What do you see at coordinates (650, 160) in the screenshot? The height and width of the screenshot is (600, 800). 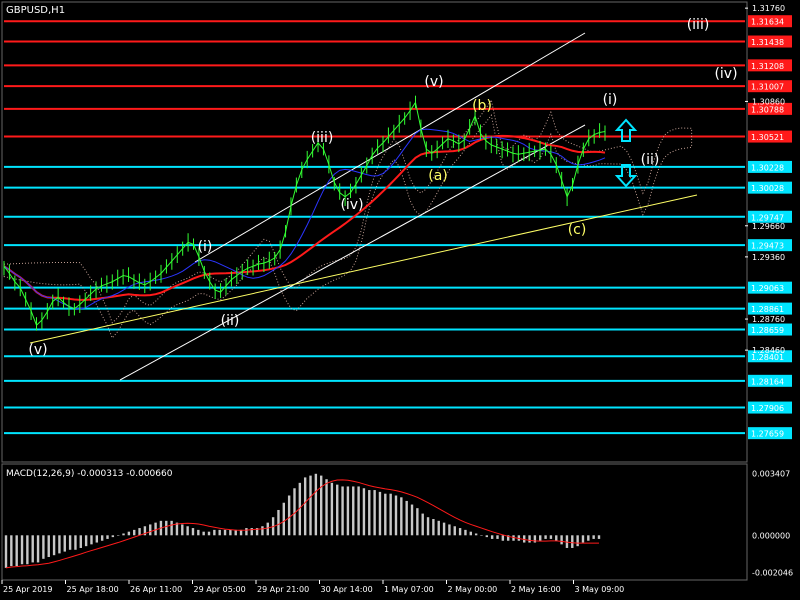 I see `wave-label-9: (ii)` at bounding box center [650, 160].